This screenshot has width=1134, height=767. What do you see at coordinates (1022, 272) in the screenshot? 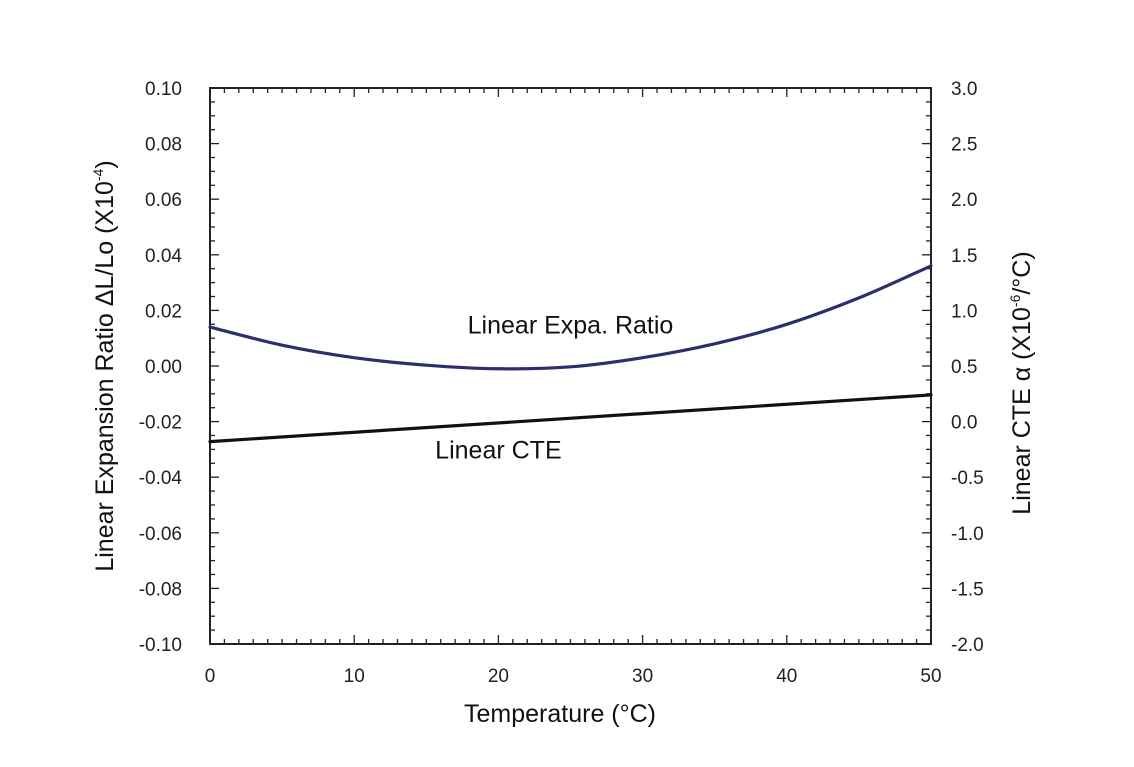
I see `y-right-title-tail: /°C)` at bounding box center [1022, 272].